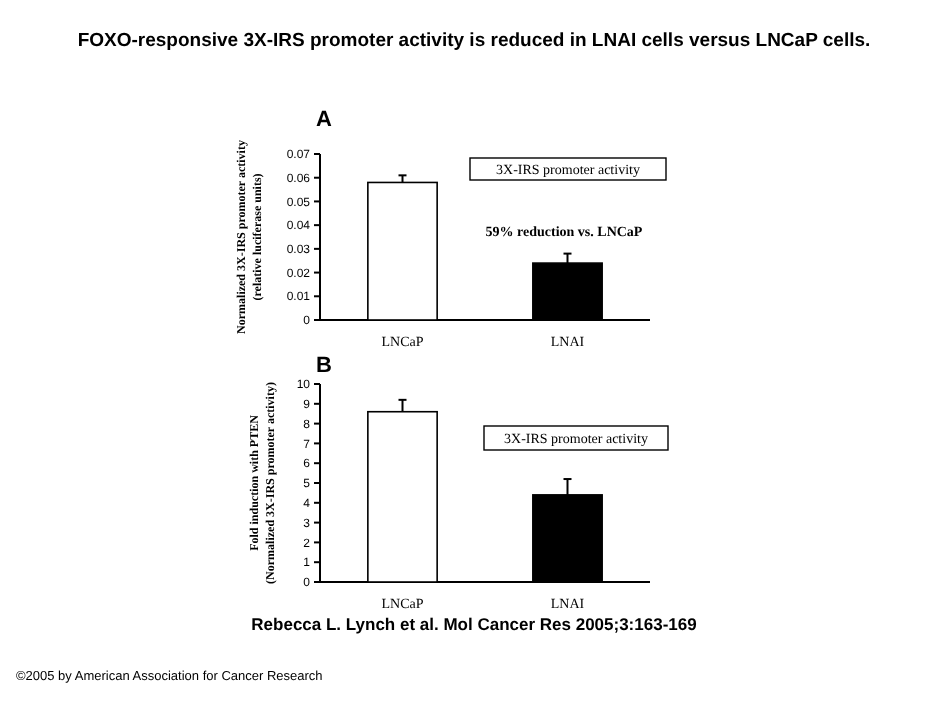 The height and width of the screenshot is (710, 948). I want to click on chart-title: B, so click(324, 366).